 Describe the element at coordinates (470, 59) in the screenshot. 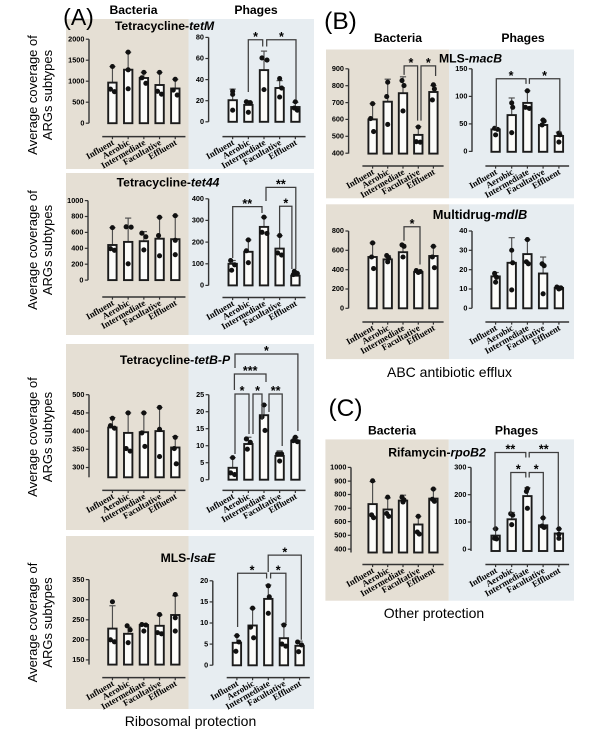

I see `svg-text: MLS-macB` at that location.